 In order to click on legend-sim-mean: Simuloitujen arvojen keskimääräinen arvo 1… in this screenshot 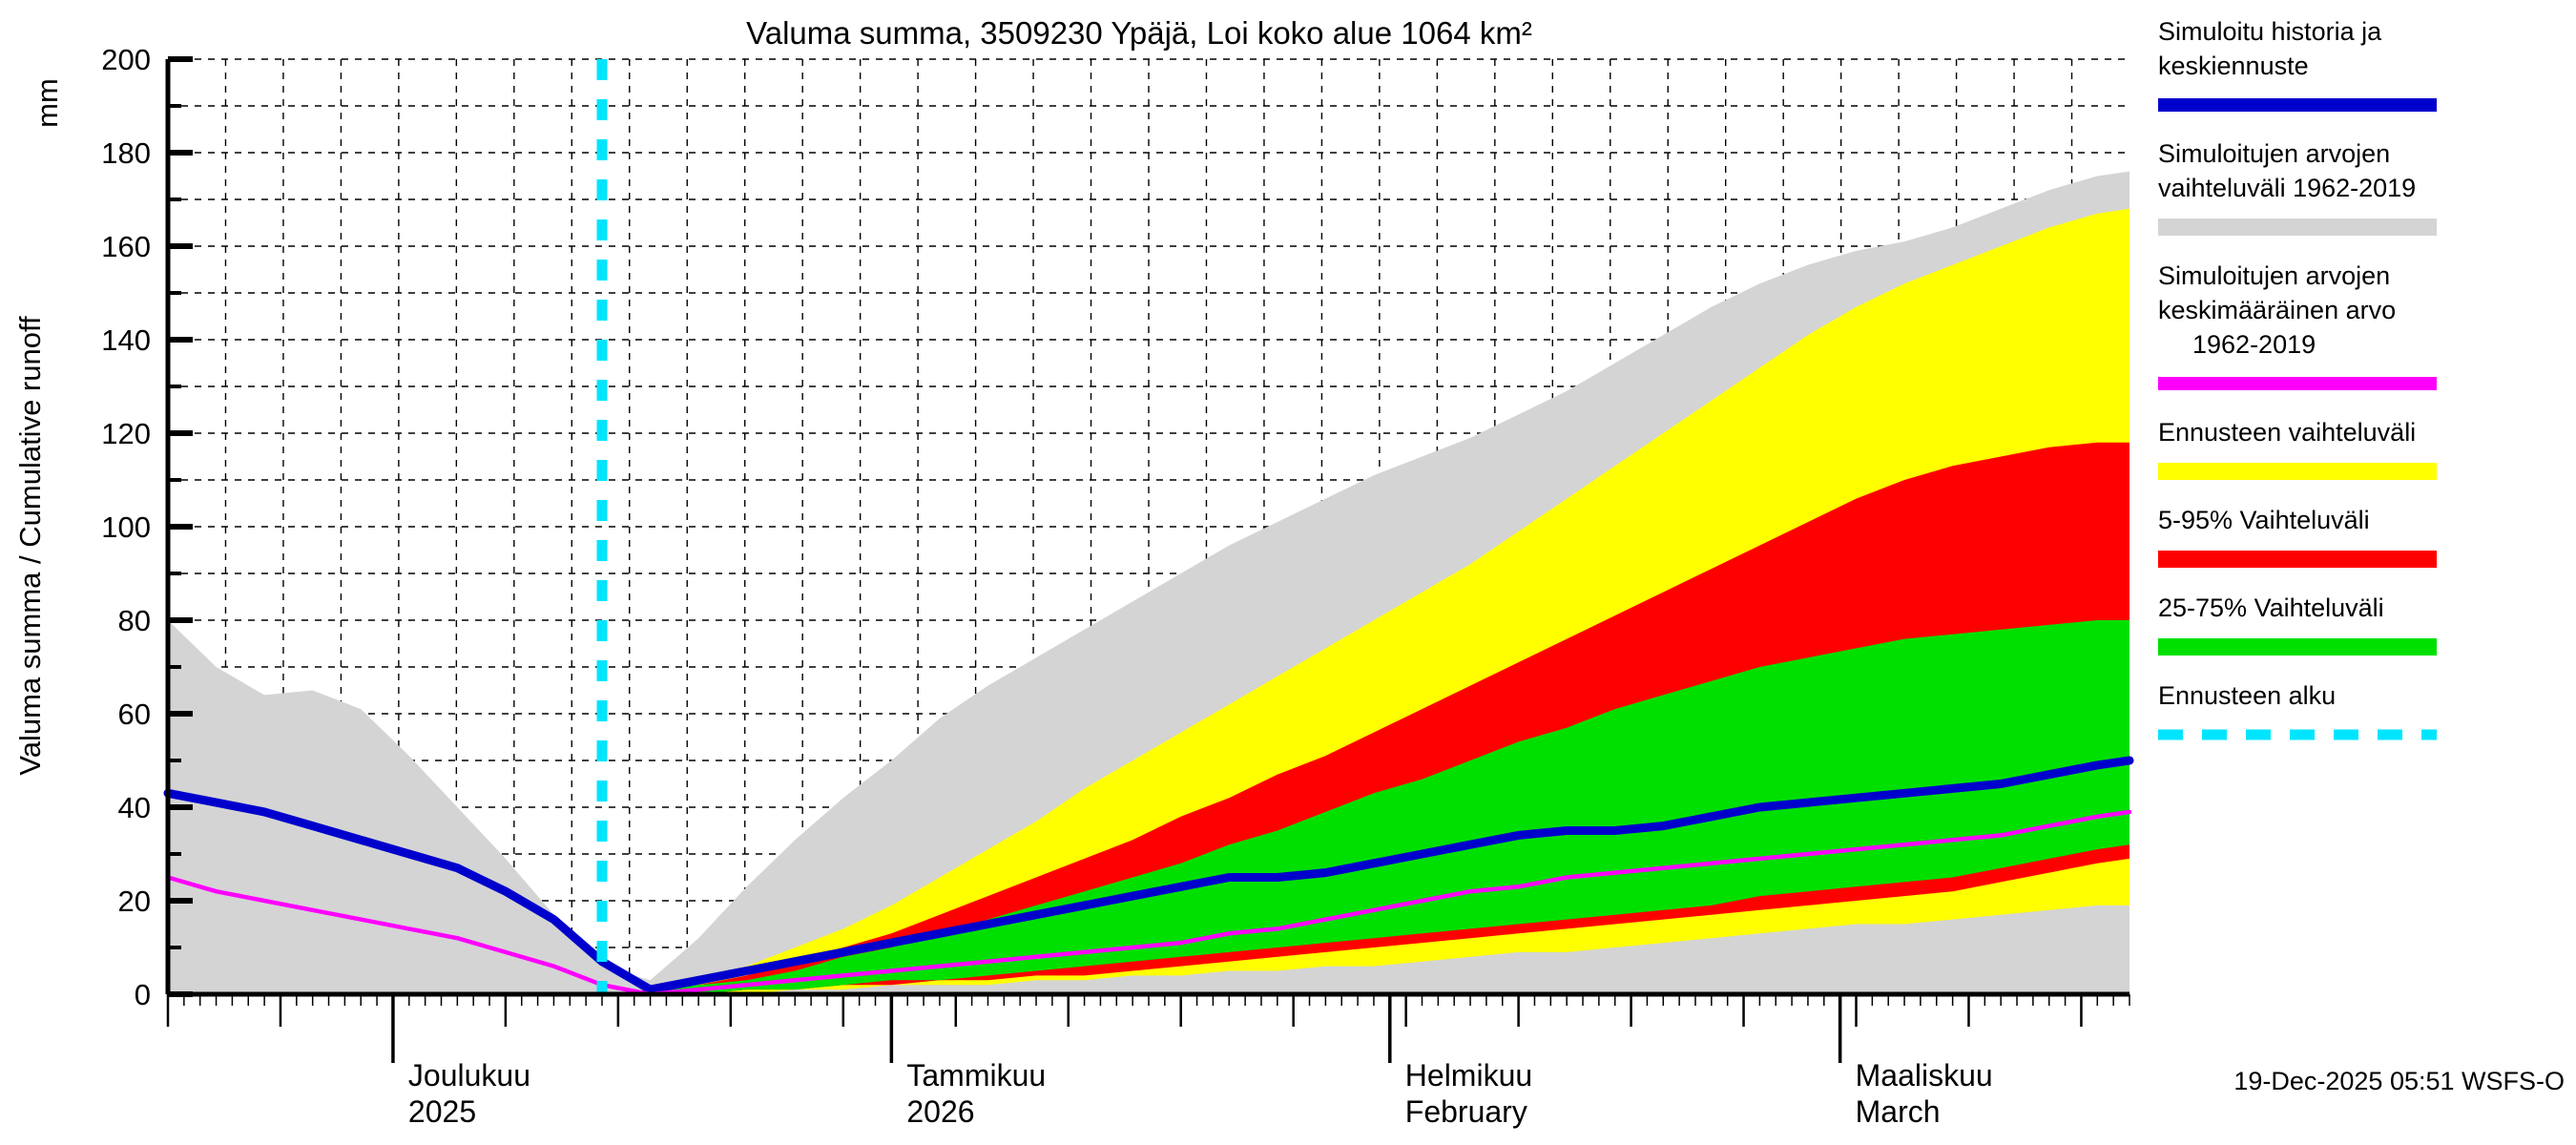, I will do `click(2297, 325)`.